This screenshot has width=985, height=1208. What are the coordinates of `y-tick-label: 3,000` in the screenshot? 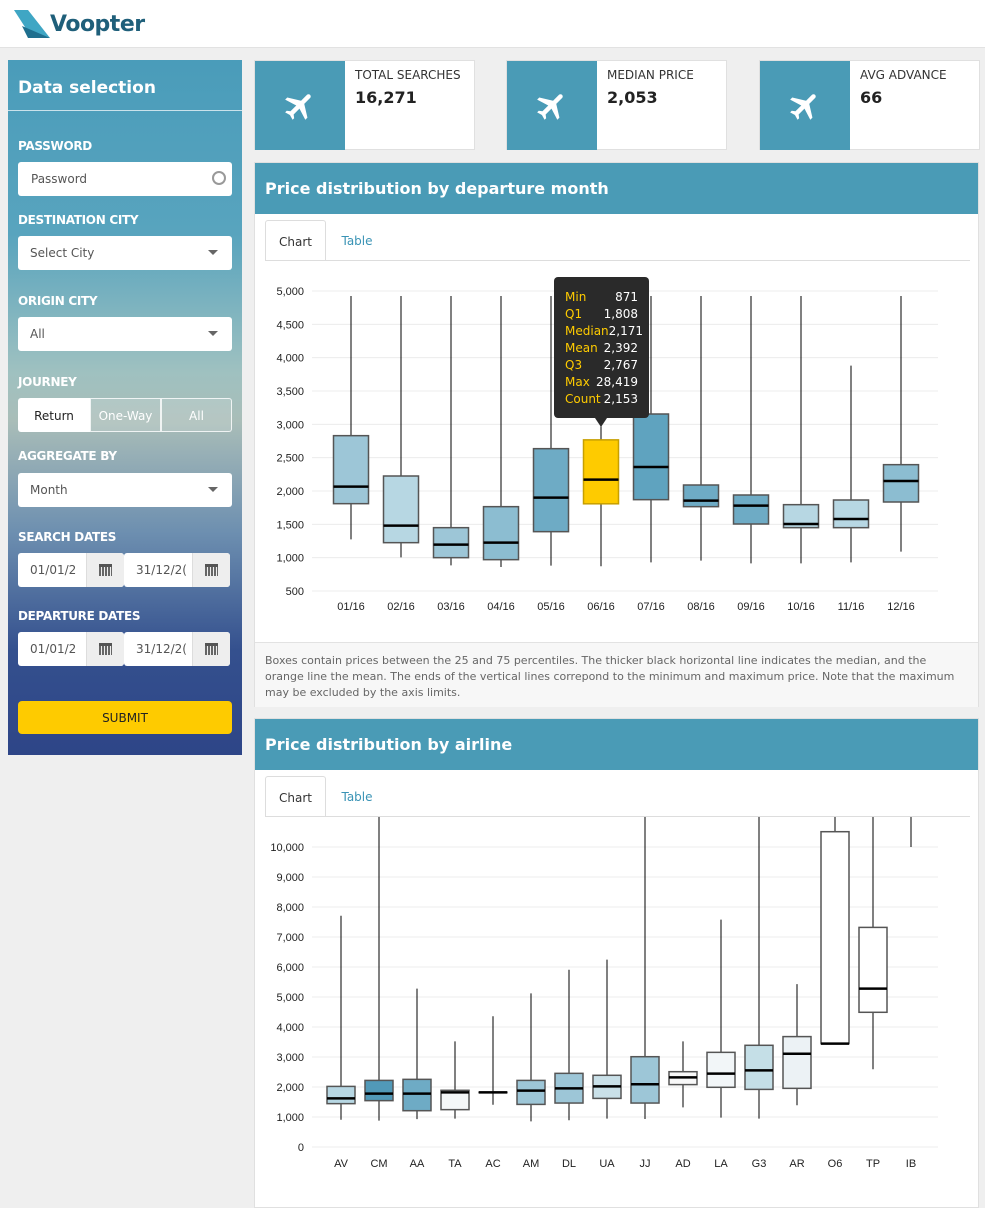 It's located at (290, 425).